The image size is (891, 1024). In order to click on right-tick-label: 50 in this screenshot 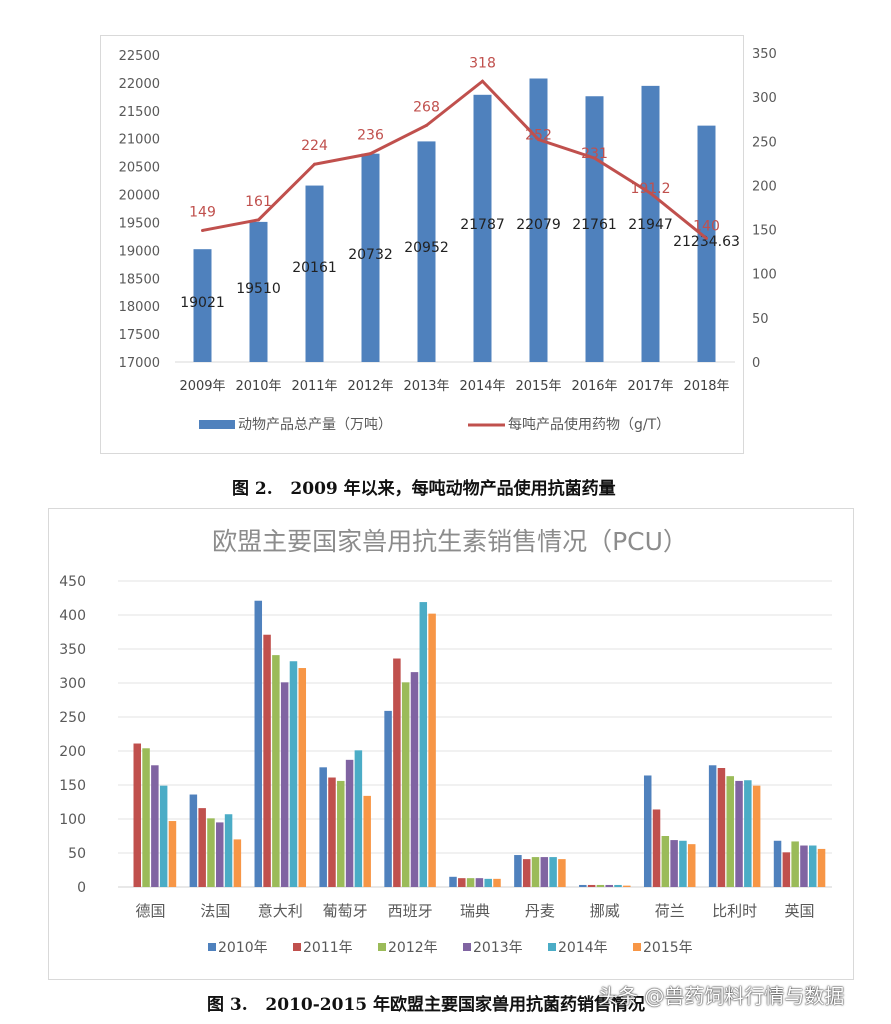, I will do `click(760, 319)`.